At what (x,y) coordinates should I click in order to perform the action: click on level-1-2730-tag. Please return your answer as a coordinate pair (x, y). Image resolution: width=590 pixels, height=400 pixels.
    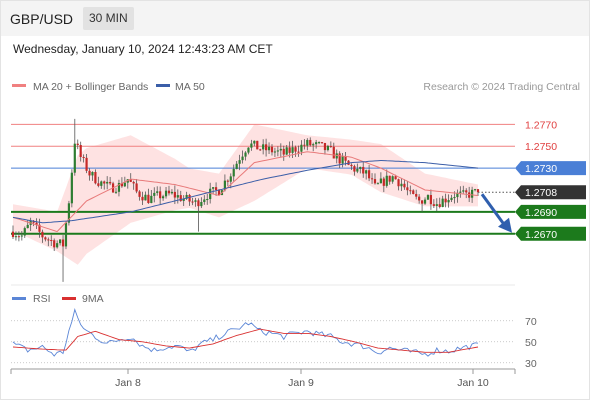
    Looking at the image, I should click on (550, 168).